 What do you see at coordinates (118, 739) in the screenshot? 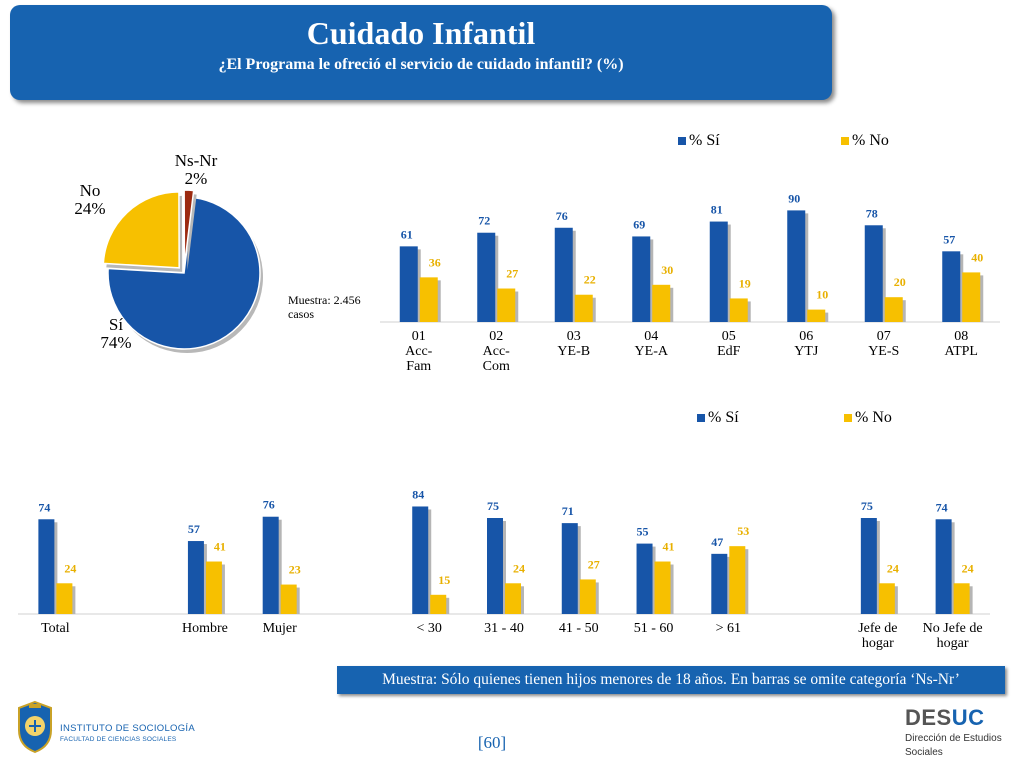
I see `faculty-name: FACULTAD DE CIENCIAS SOCIALES` at bounding box center [118, 739].